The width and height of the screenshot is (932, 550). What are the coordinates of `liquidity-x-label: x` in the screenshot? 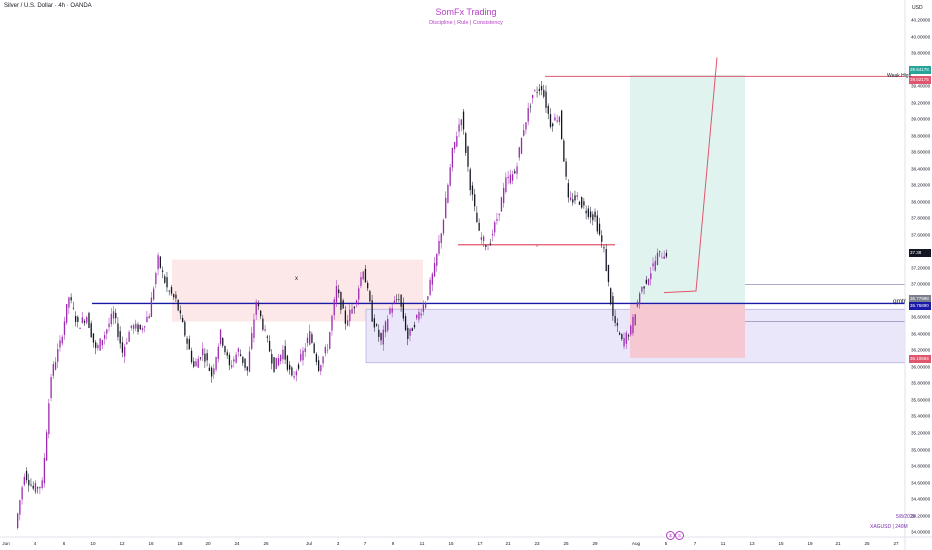 It's located at (537, 246).